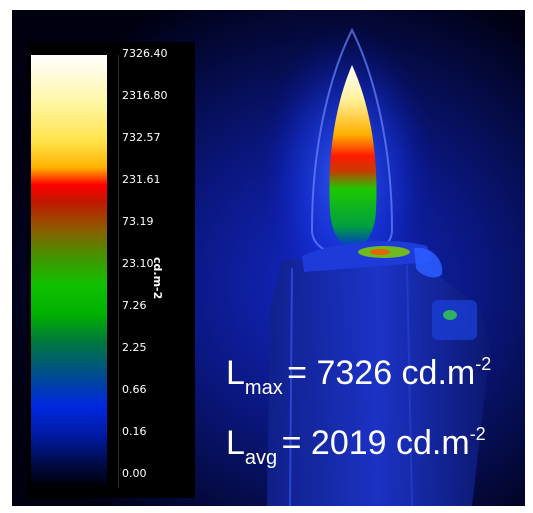 Image resolution: width=533 pixels, height=513 pixels. I want to click on avg-luminance-label: Lavg = 2019 cd.m-2, so click(356, 447).